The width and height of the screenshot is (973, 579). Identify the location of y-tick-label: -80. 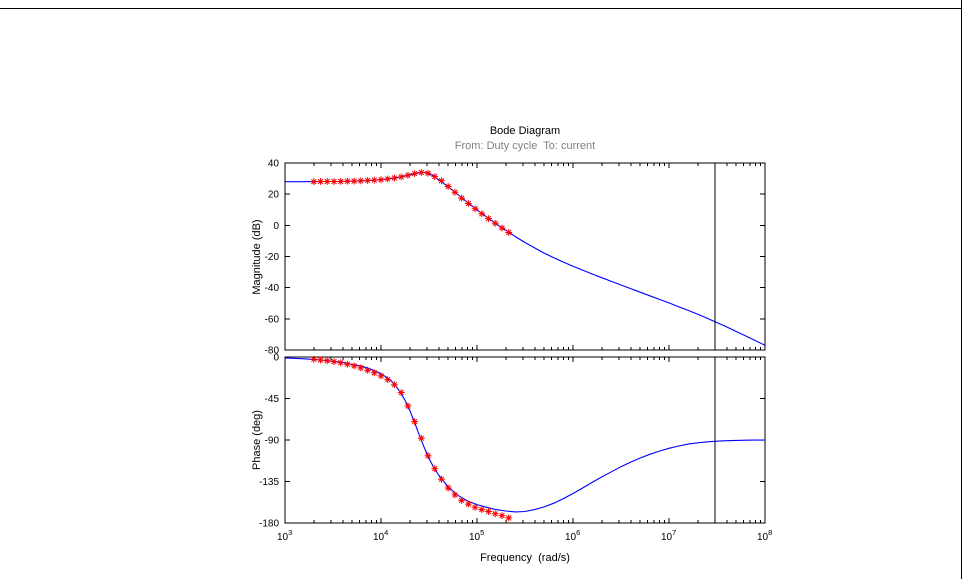
(272, 351).